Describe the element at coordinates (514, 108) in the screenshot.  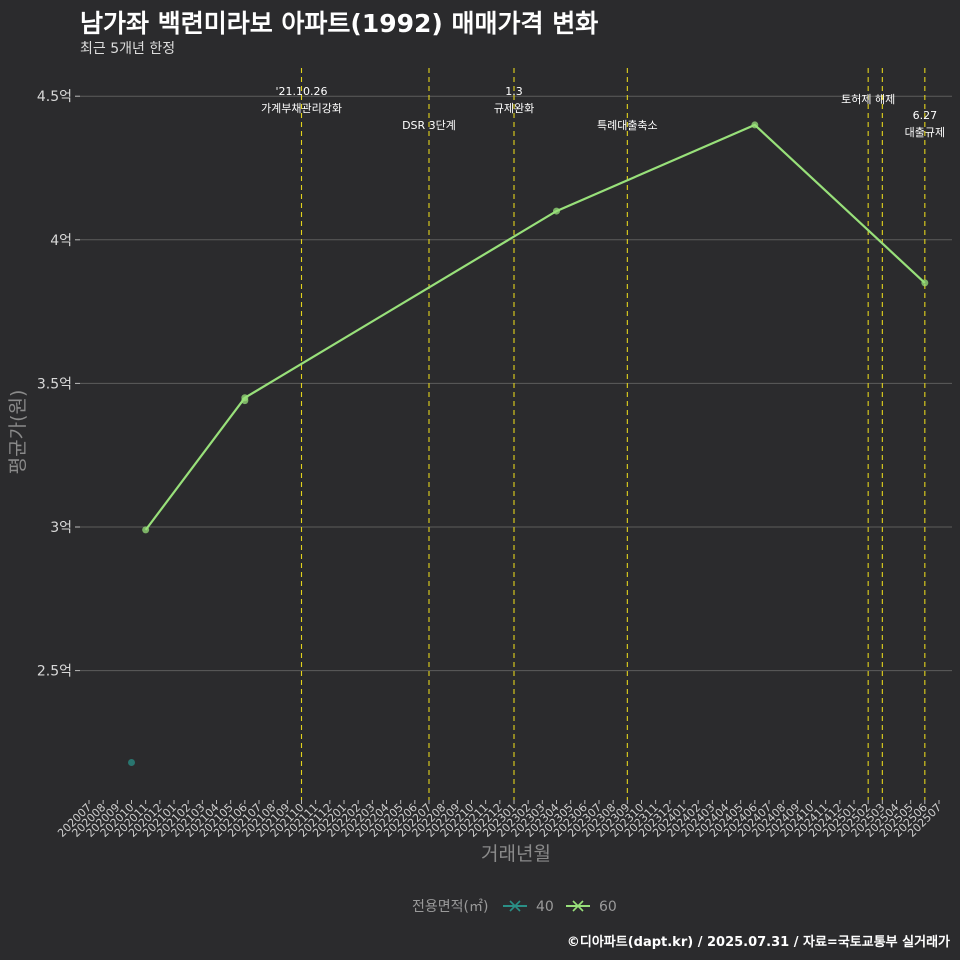
I see `event-label: 규제완화` at that location.